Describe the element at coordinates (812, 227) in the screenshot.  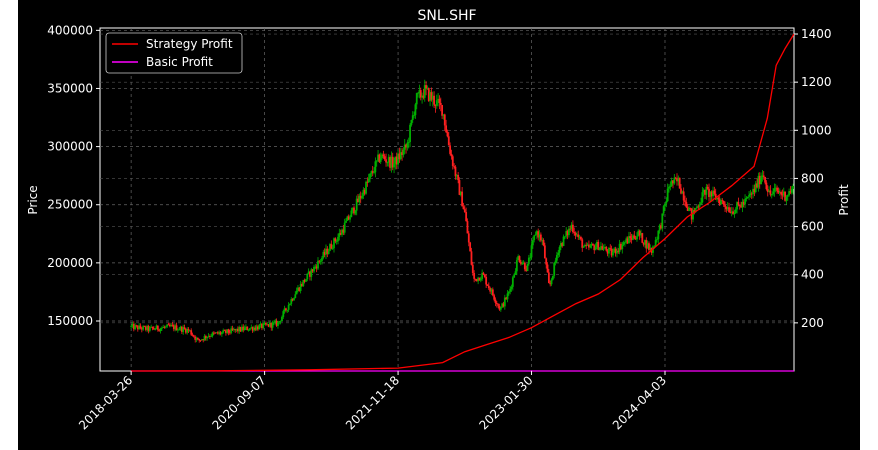
I see `y-right-tick-label: 600` at that location.